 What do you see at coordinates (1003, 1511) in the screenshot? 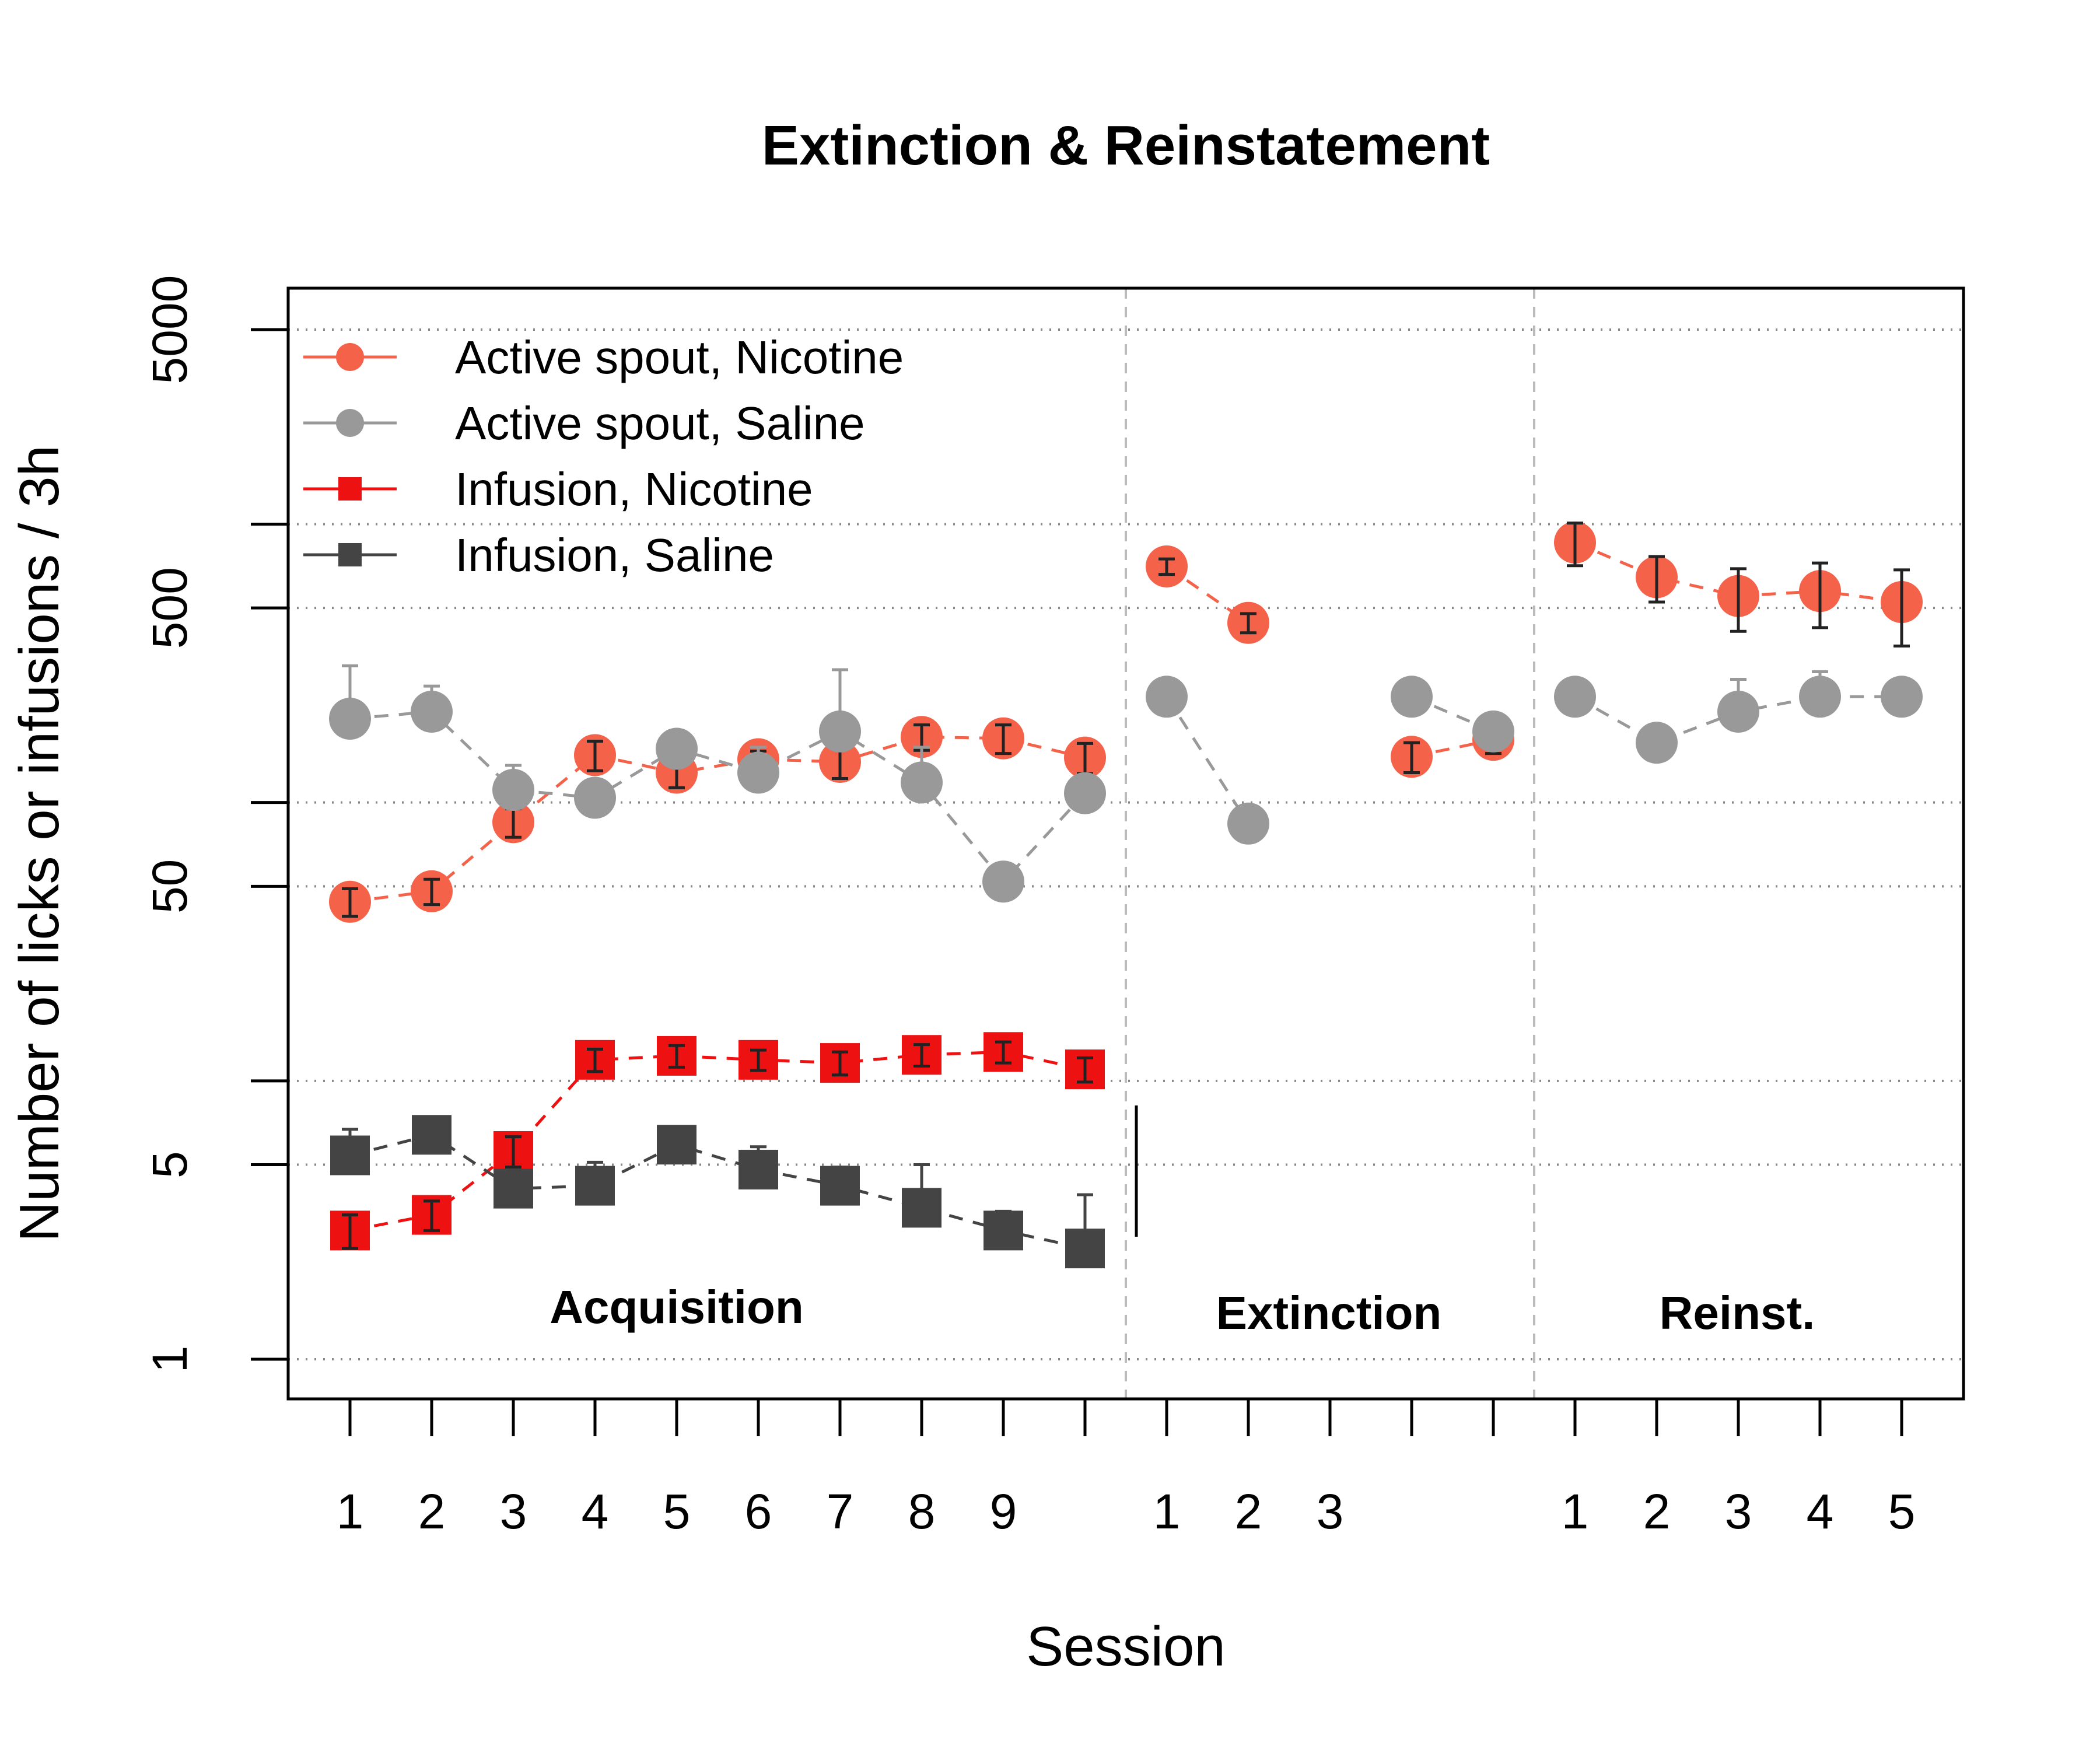
I see `x-tick-label-9: 9` at bounding box center [1003, 1511].